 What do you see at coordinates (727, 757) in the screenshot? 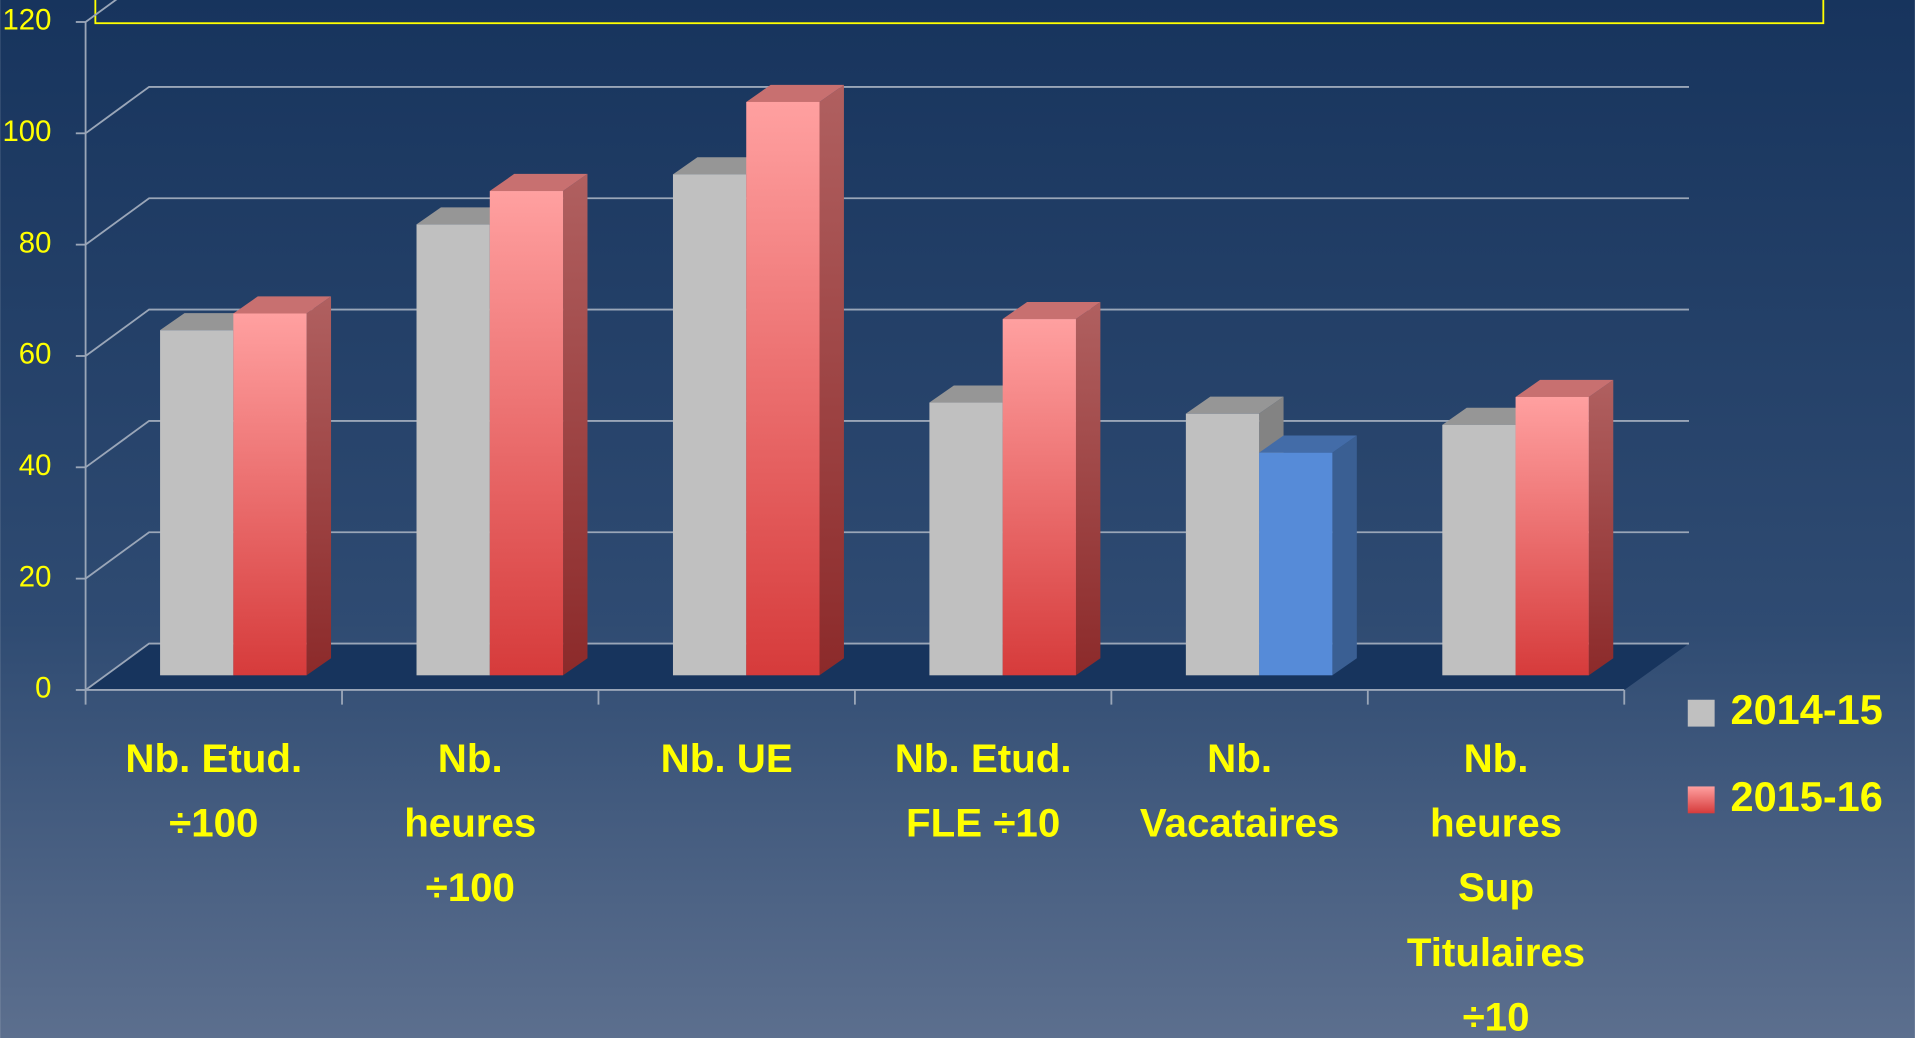
I see `x-tick-label: Nb. UE` at bounding box center [727, 757].